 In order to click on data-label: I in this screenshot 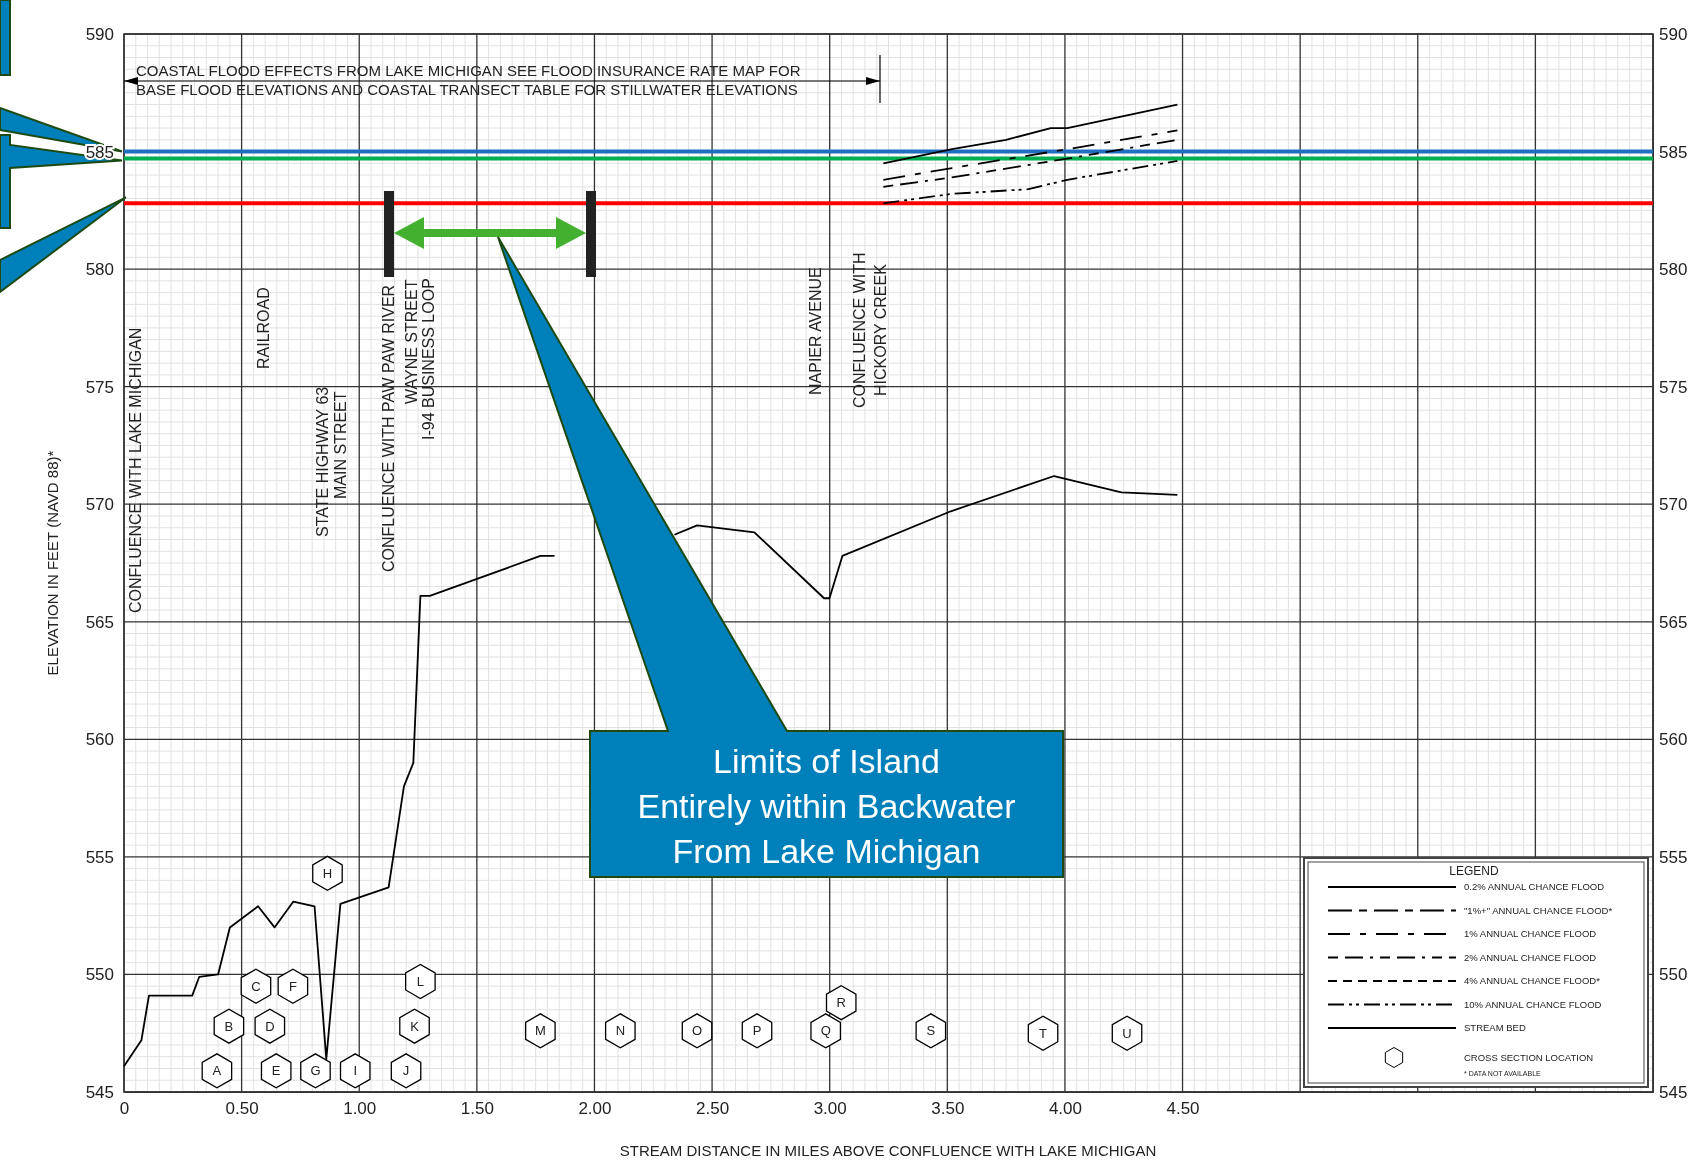, I will do `click(355, 1071)`.